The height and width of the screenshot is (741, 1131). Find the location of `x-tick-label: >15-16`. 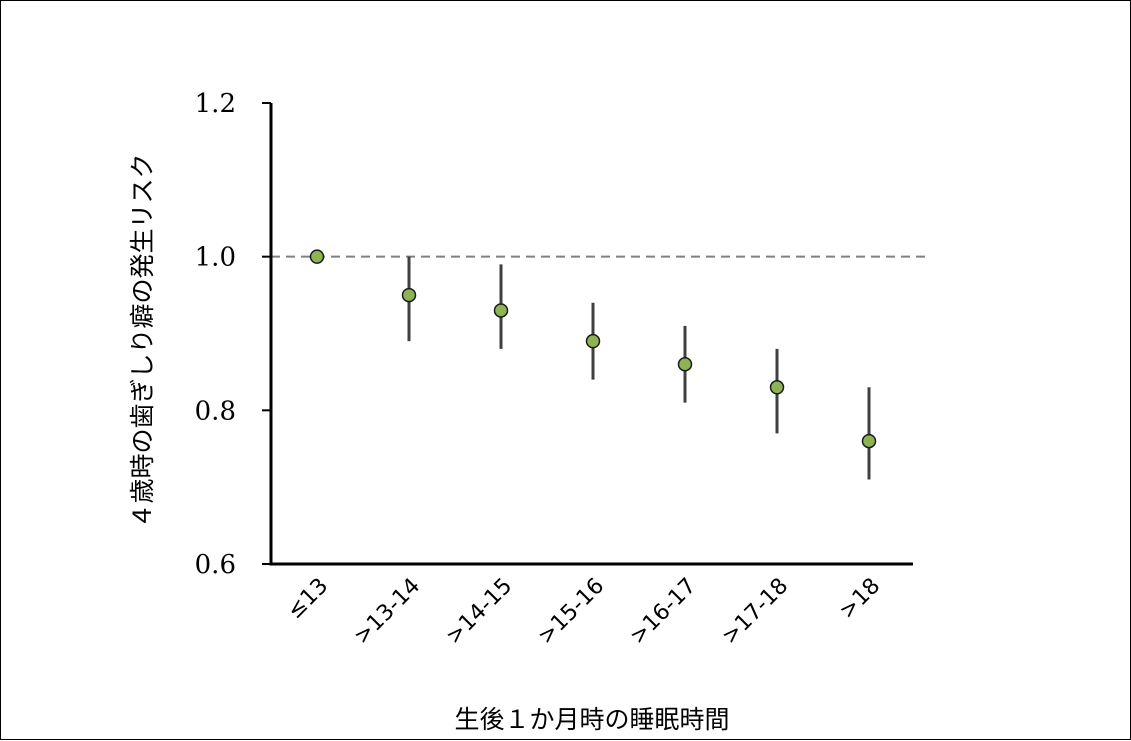

x-tick-label: >15-16 is located at coordinates (571, 612).